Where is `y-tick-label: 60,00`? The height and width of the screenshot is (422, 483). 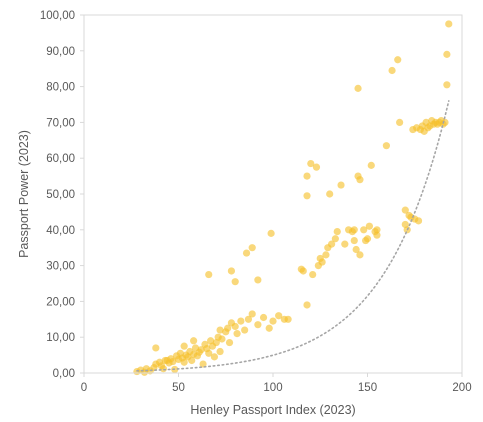
y-tick-label: 60,00 is located at coordinates (60, 159).